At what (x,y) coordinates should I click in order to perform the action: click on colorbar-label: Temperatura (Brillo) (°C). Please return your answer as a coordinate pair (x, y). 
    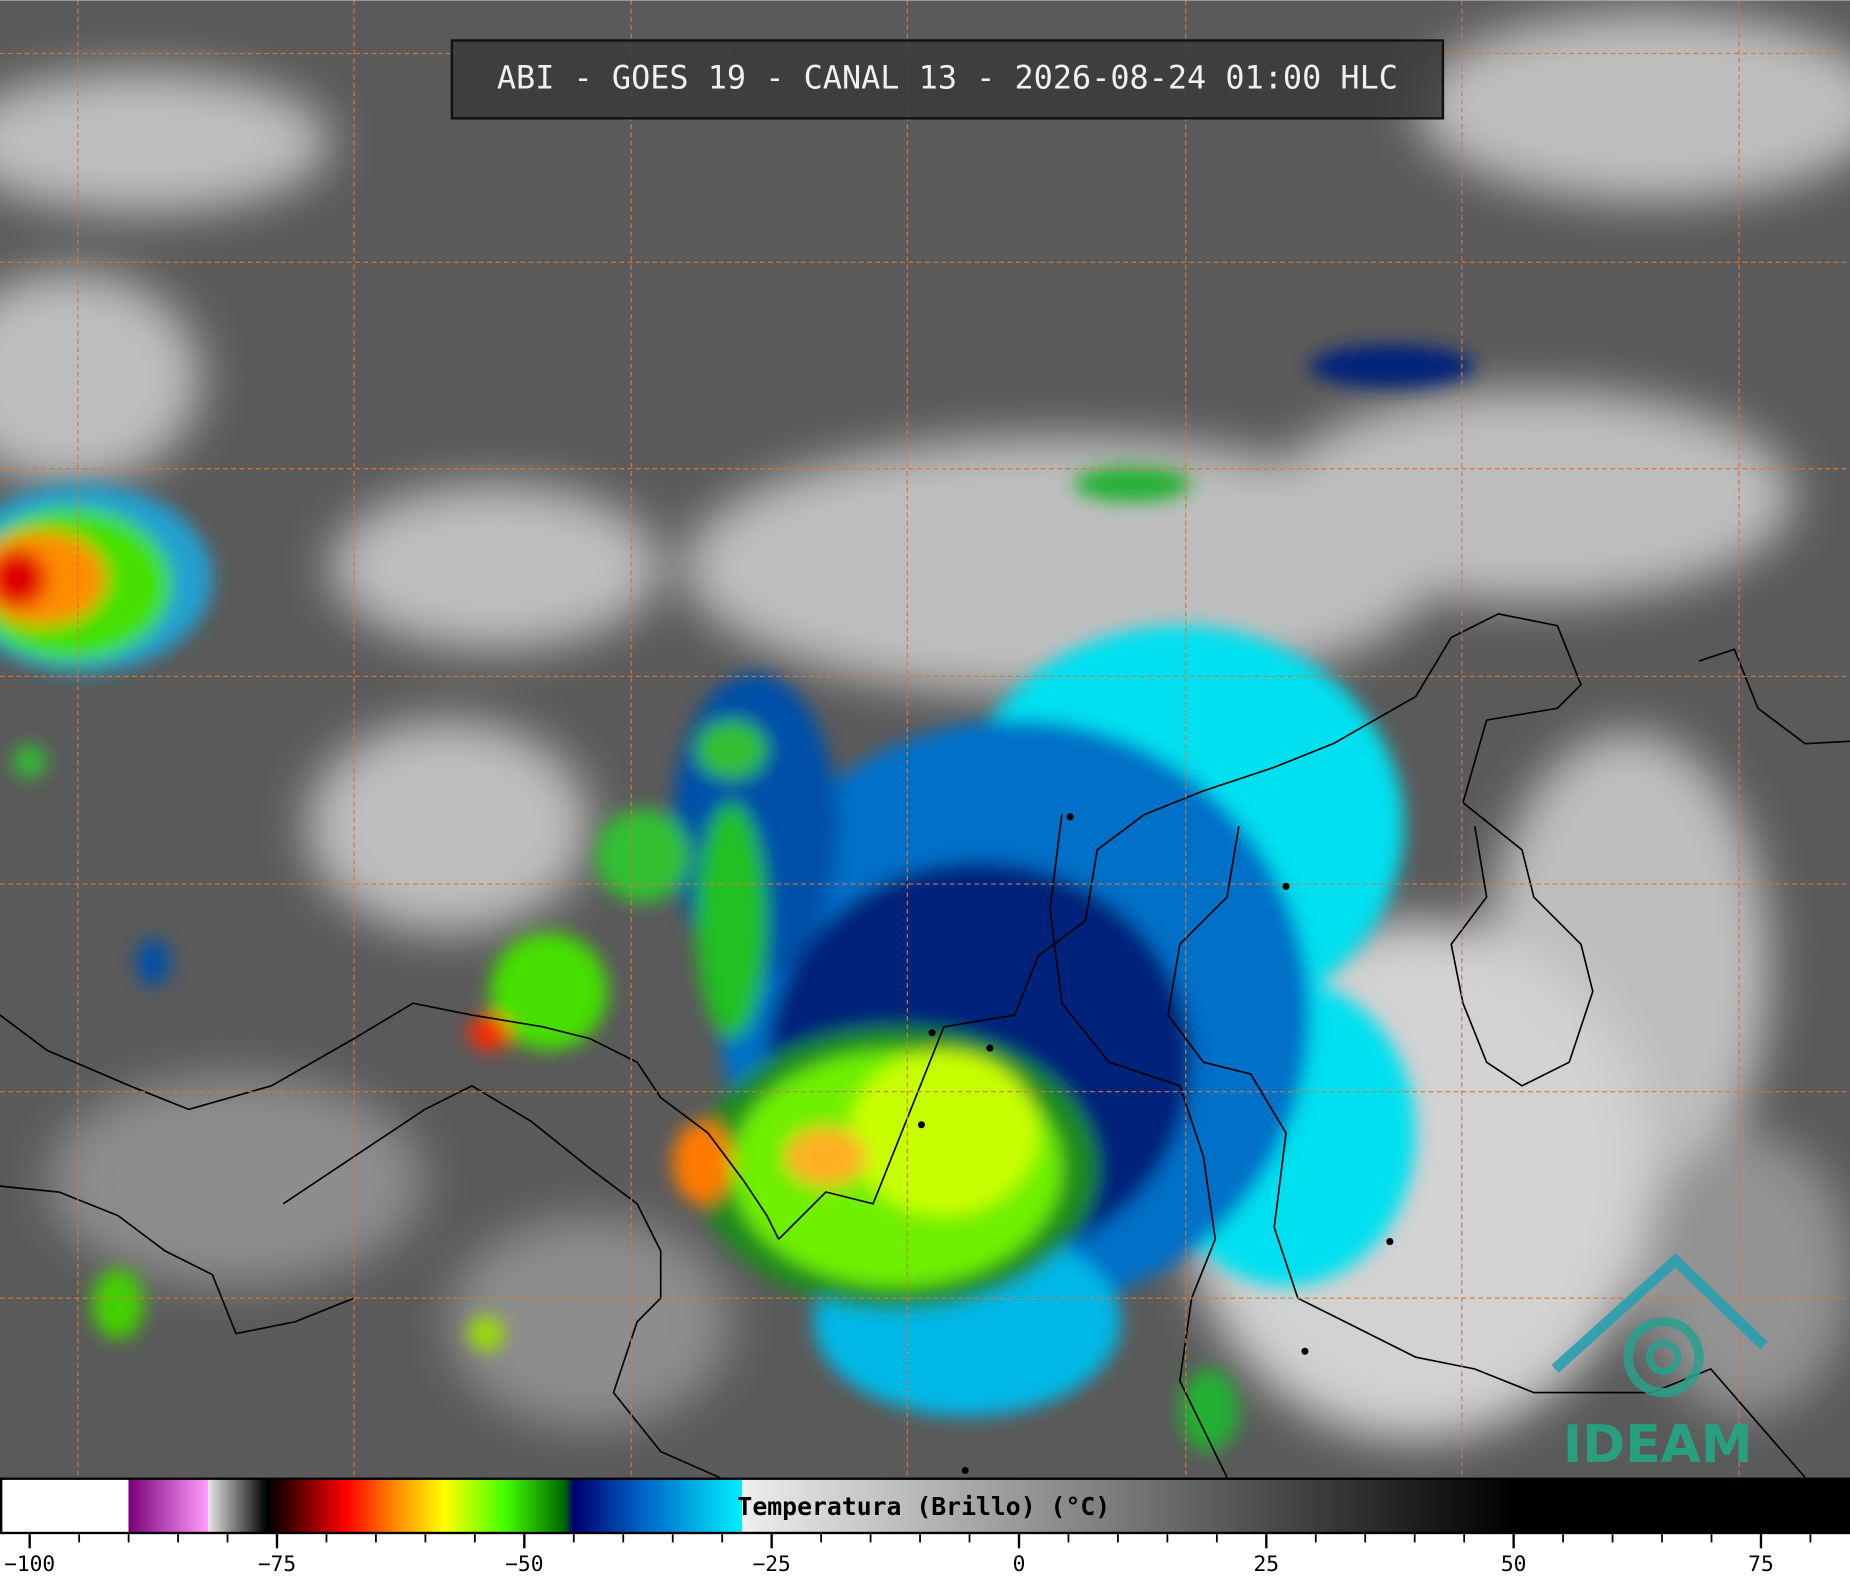
    Looking at the image, I should click on (923, 1506).